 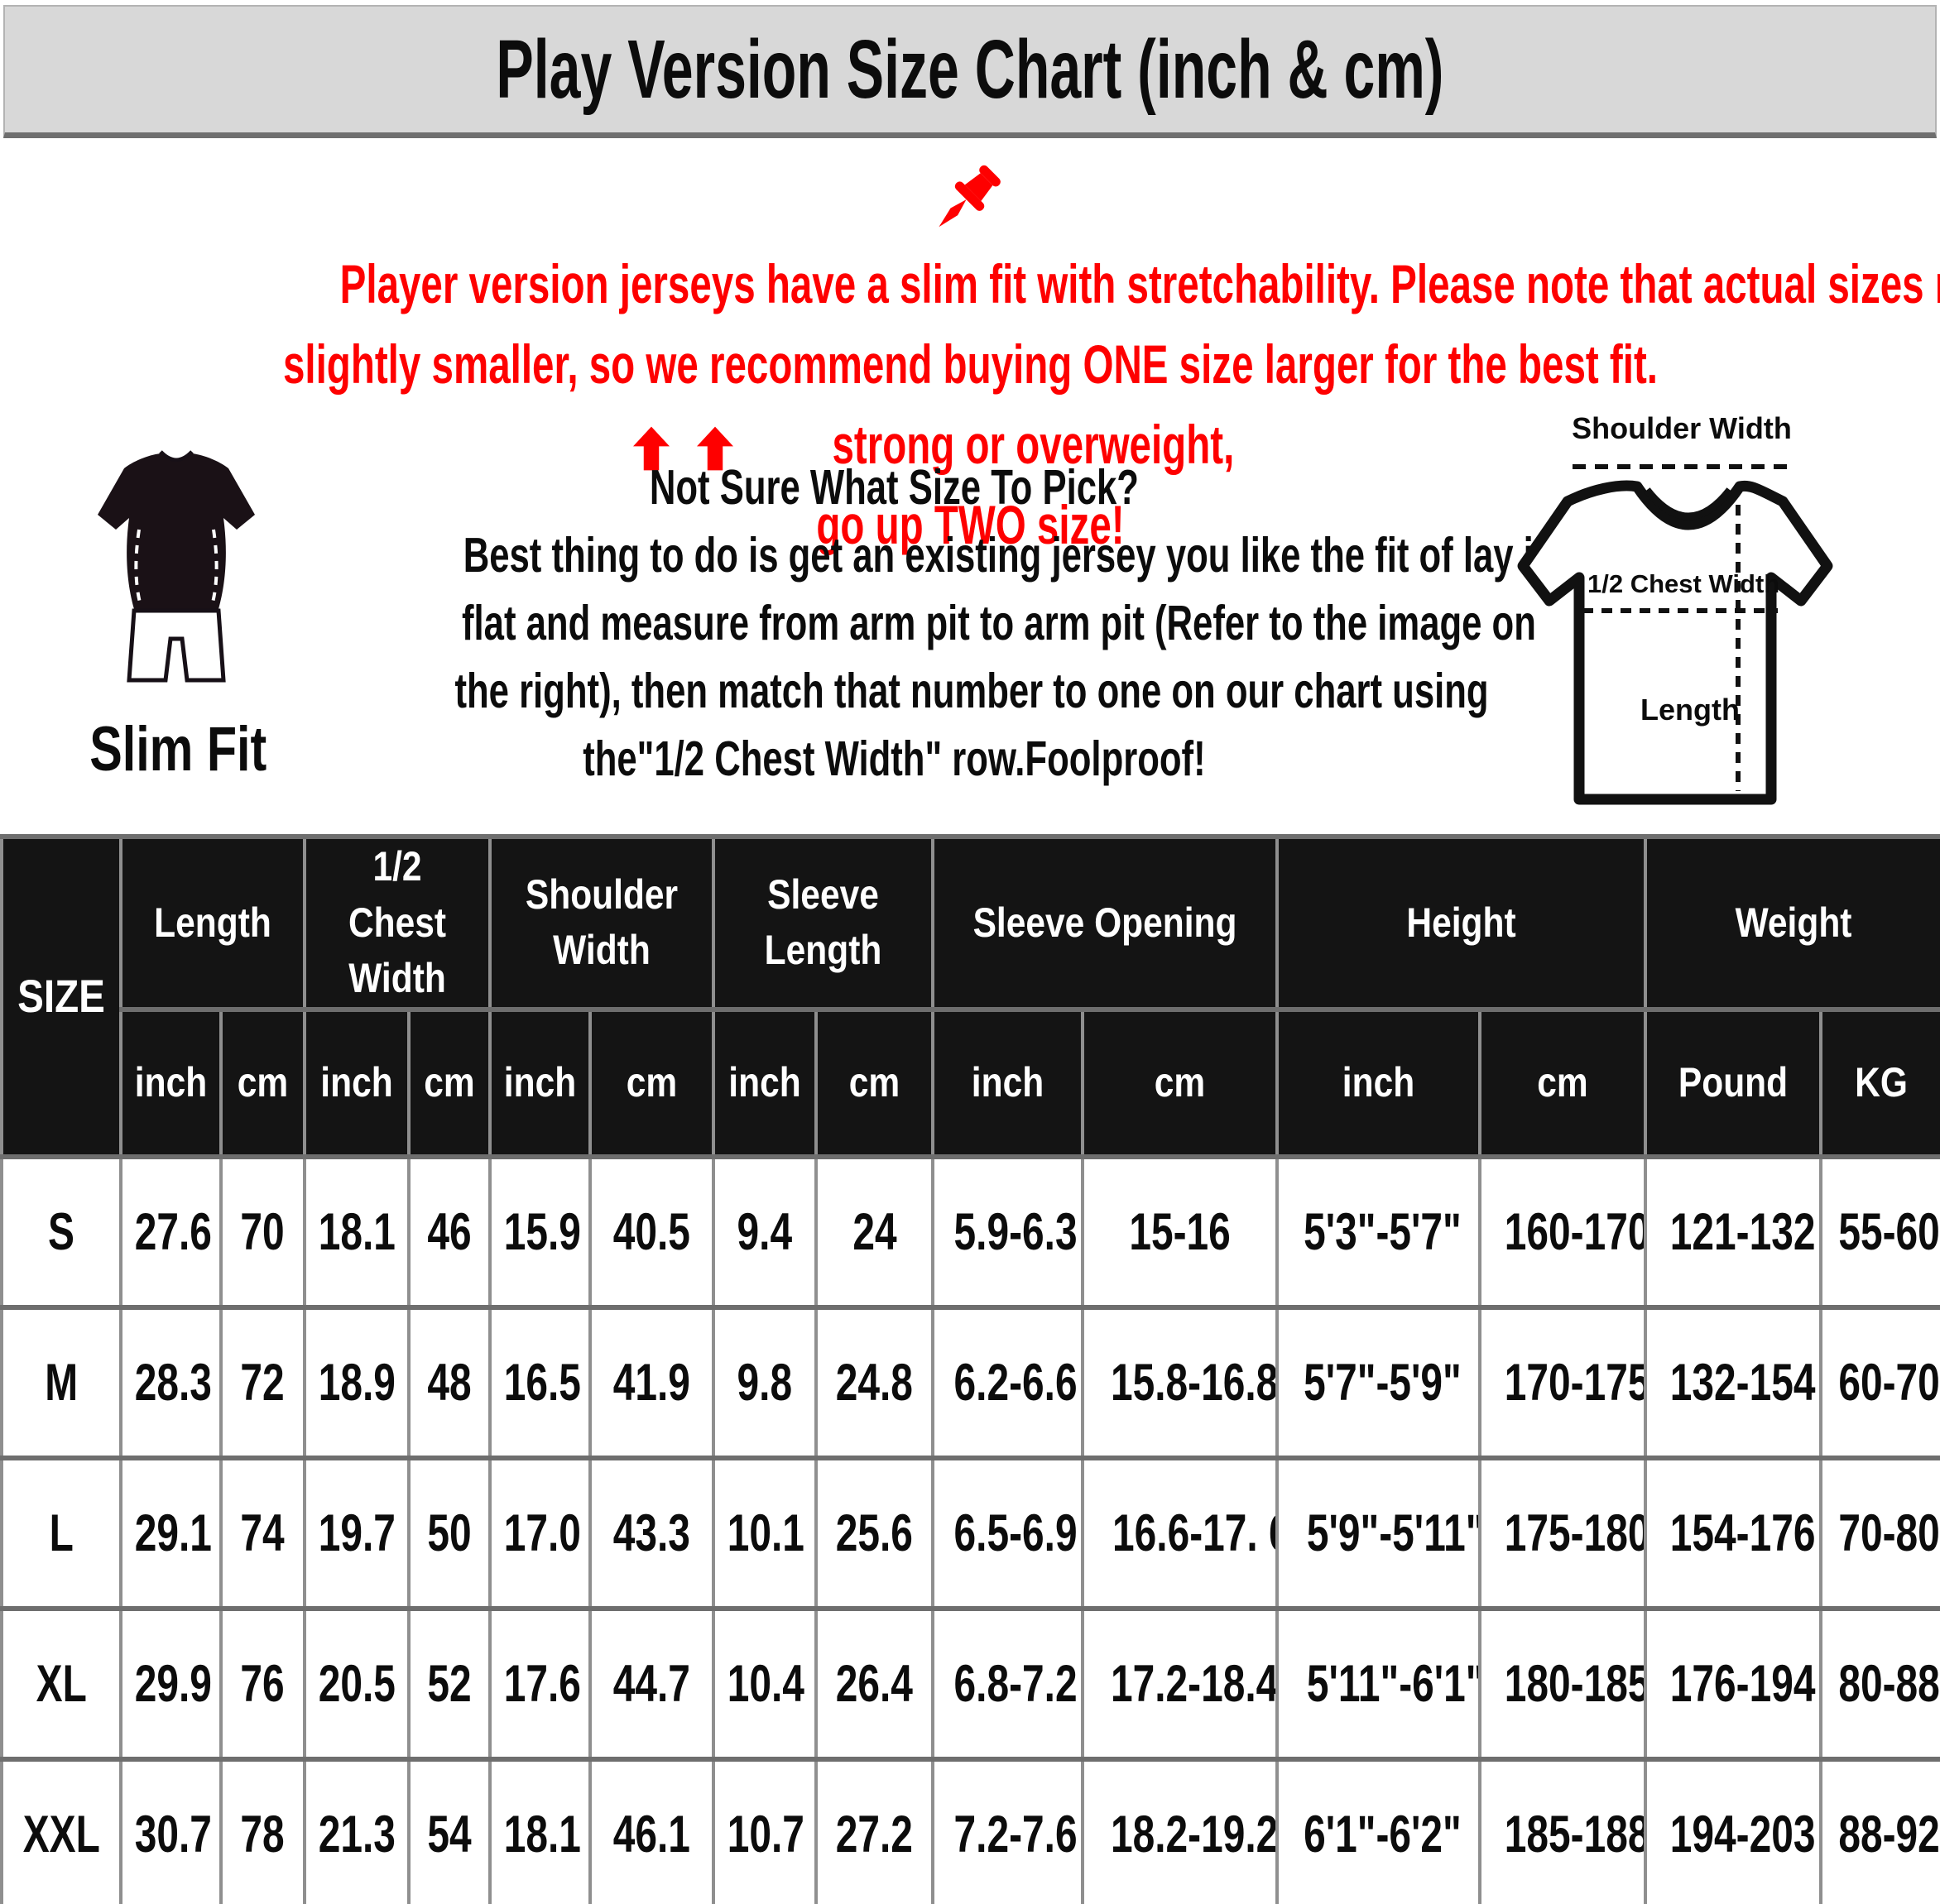 What do you see at coordinates (61, 1683) in the screenshot?
I see `cell-text: XL` at bounding box center [61, 1683].